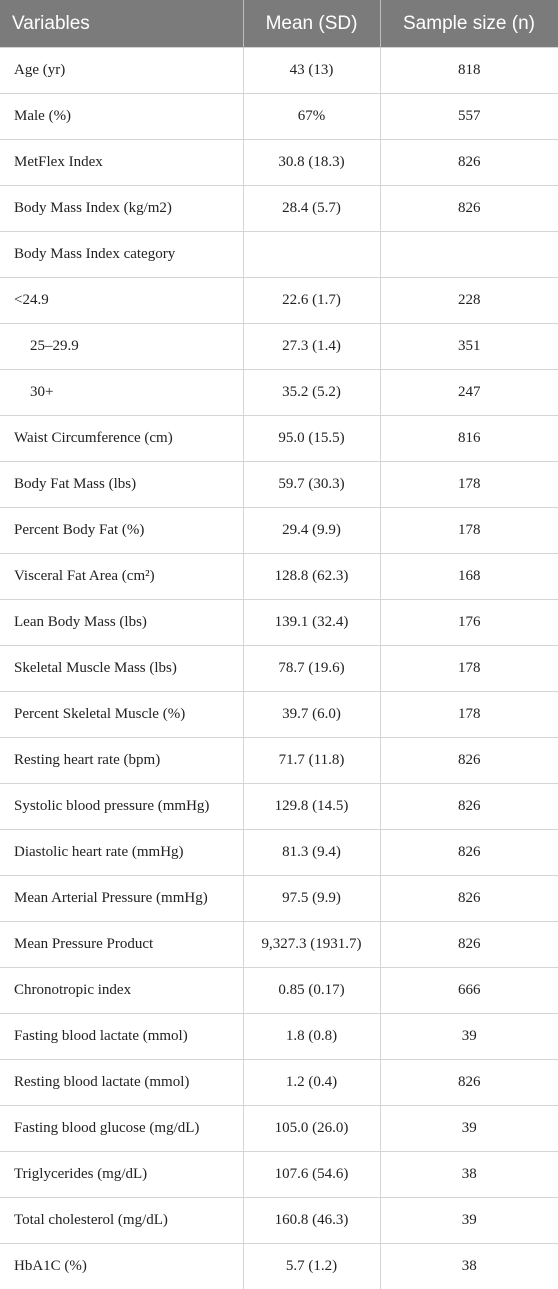 The image size is (558, 1289). I want to click on variable-cell: Systolic blood pressure (mmHg), so click(122, 806).